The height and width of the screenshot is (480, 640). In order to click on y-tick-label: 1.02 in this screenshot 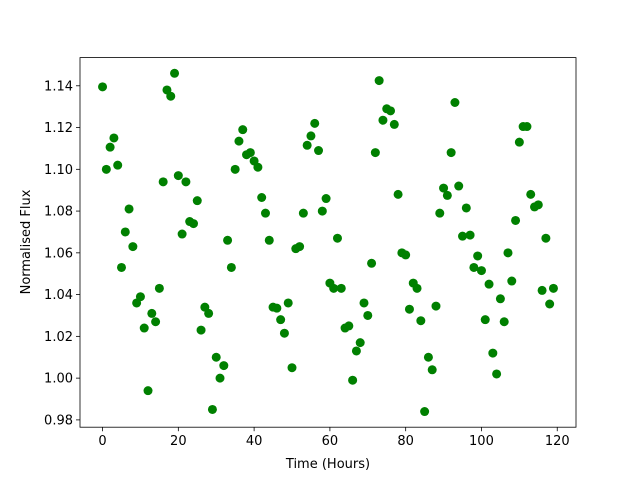, I will do `click(58, 337)`.